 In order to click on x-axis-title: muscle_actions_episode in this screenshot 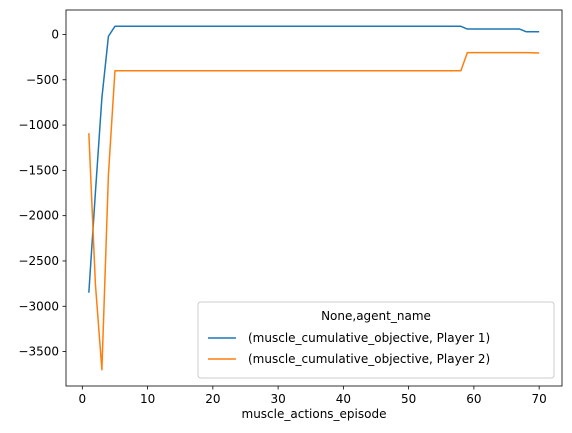, I will do `click(314, 414)`.